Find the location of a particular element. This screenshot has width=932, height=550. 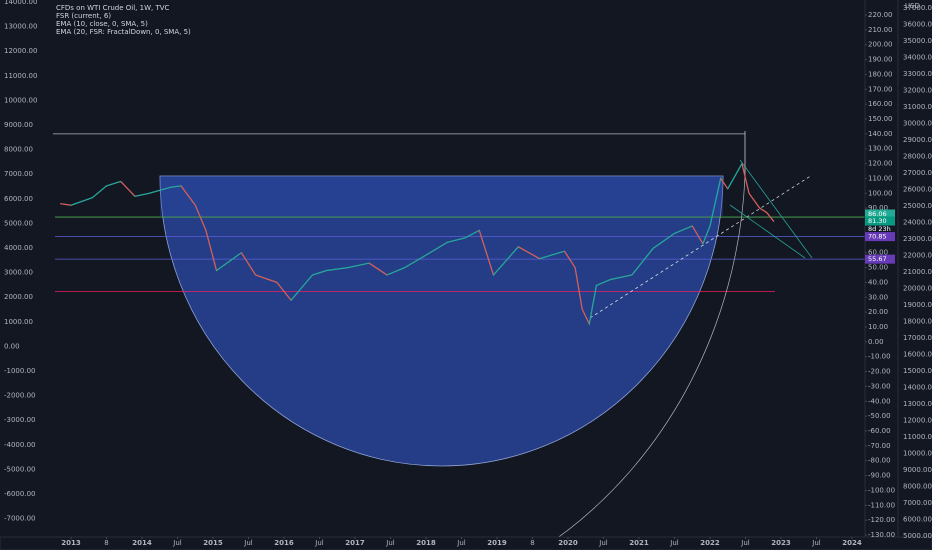

right-axis-label: 12000.00 is located at coordinates (917, 421).